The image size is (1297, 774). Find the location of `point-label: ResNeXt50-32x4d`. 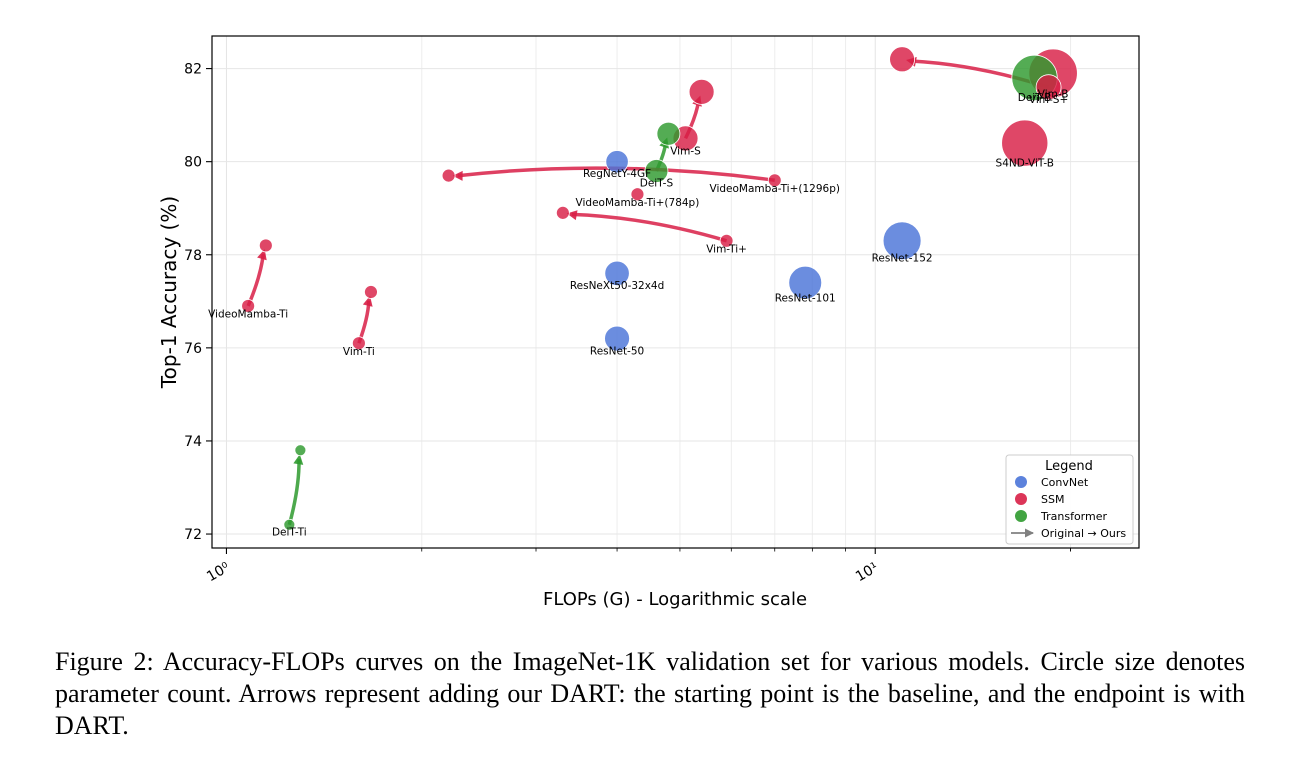

point-label: ResNeXt50-32x4d is located at coordinates (617, 286).